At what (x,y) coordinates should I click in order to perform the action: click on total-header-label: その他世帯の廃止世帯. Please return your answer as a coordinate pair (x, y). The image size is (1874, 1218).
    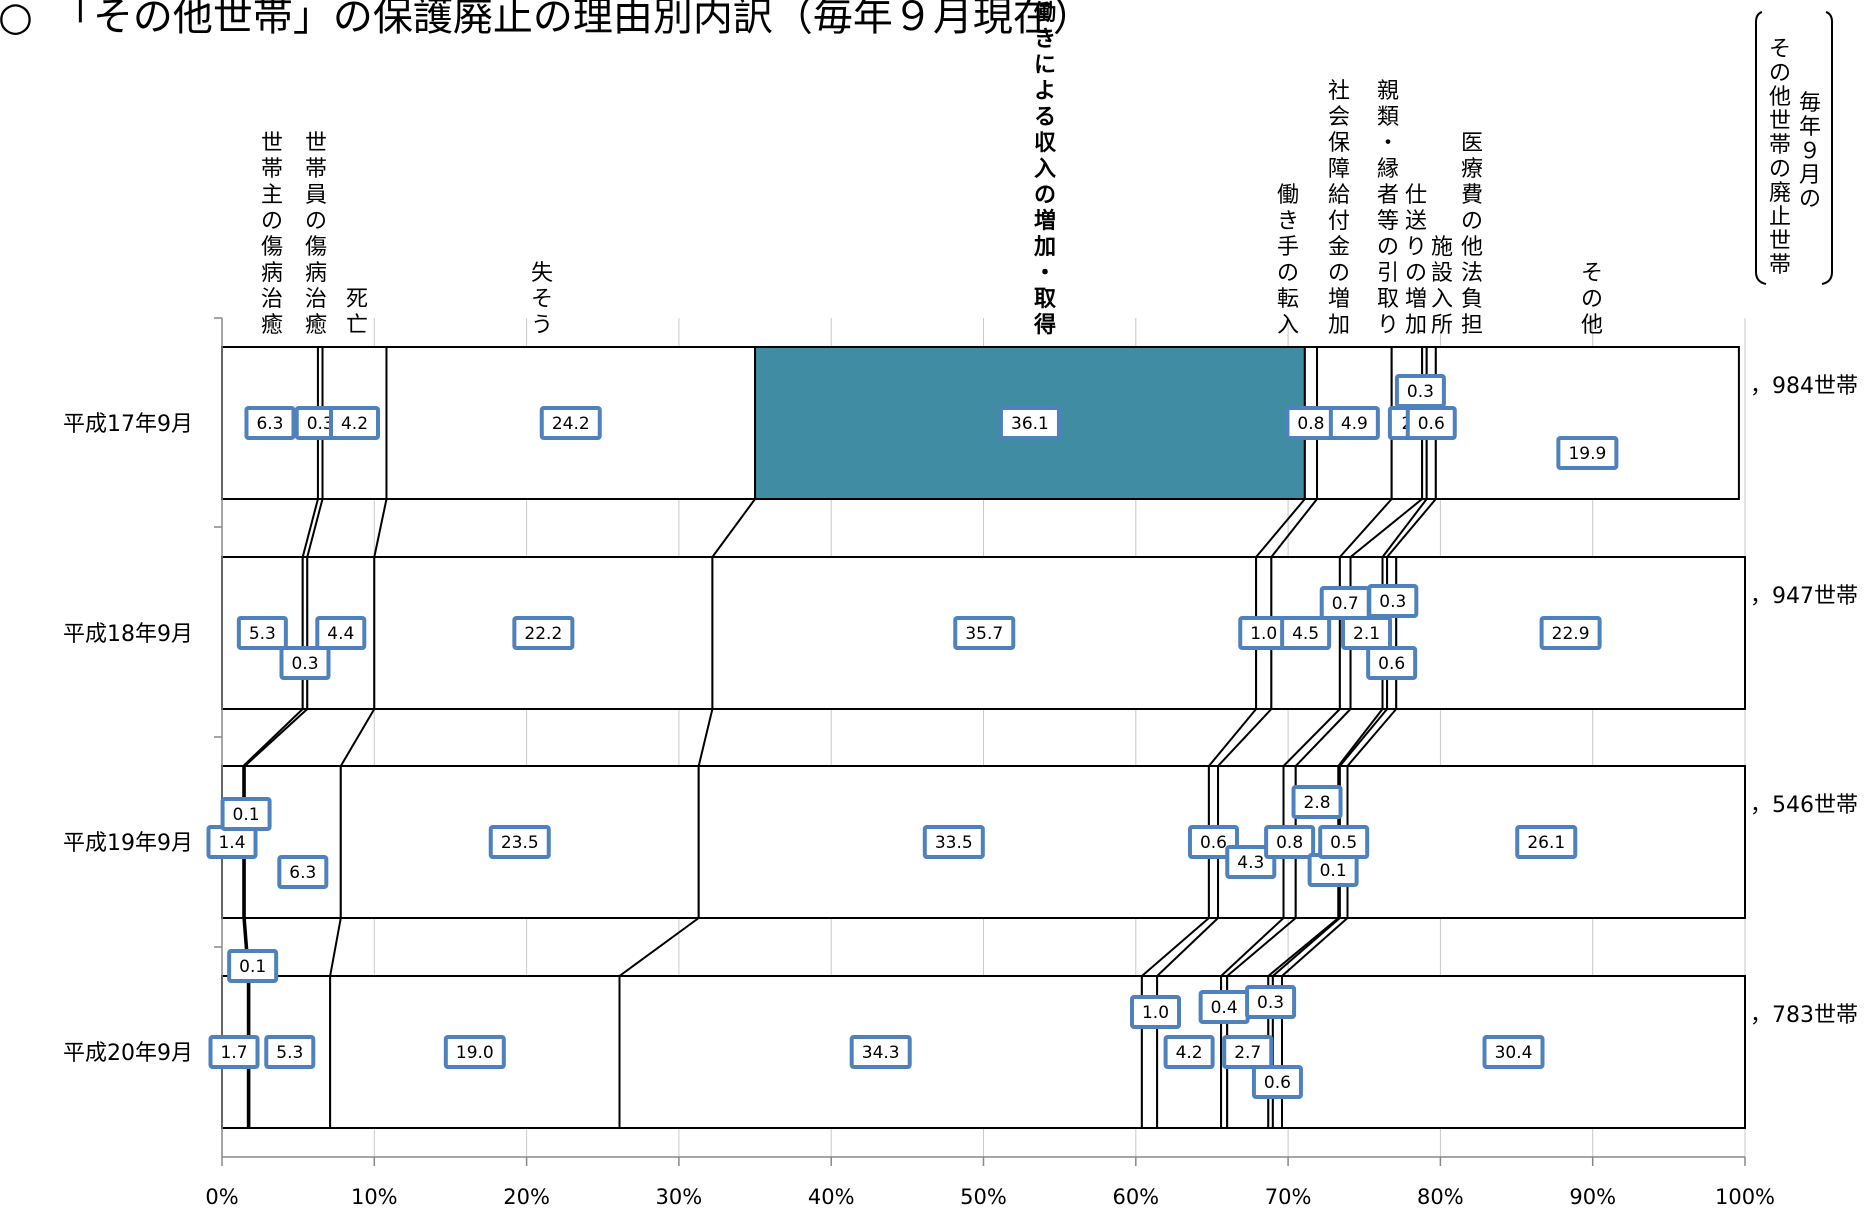
    Looking at the image, I should click on (1780, 157).